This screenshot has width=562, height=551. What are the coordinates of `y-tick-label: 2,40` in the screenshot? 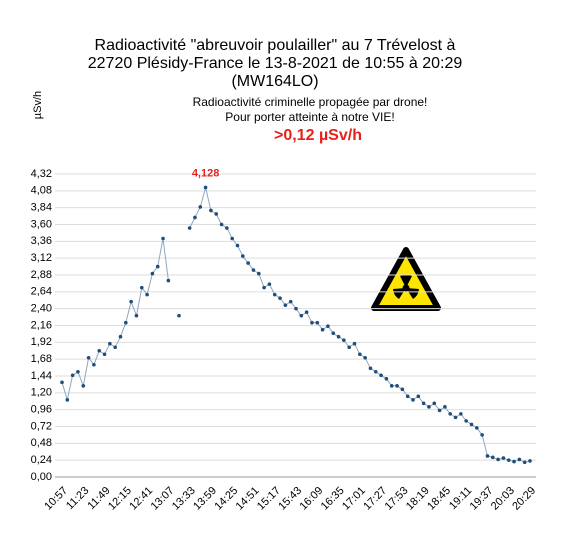 It's located at (41, 309).